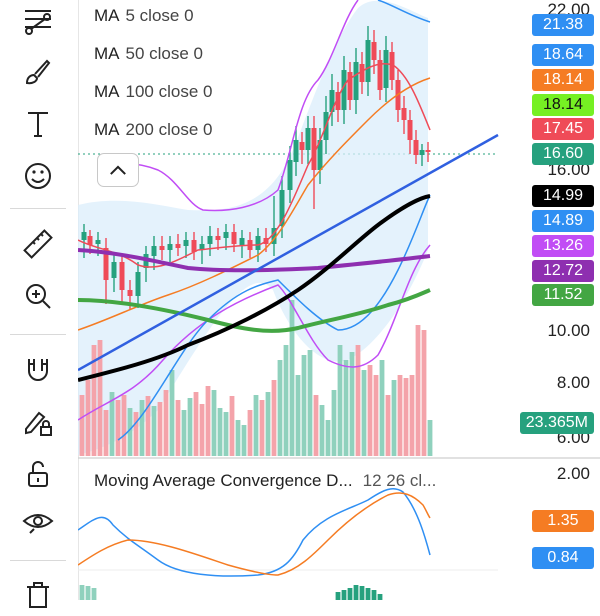  Describe the element at coordinates (144, 16) in the screenshot. I see `legend-ma5: MA 5 close 0` at that location.